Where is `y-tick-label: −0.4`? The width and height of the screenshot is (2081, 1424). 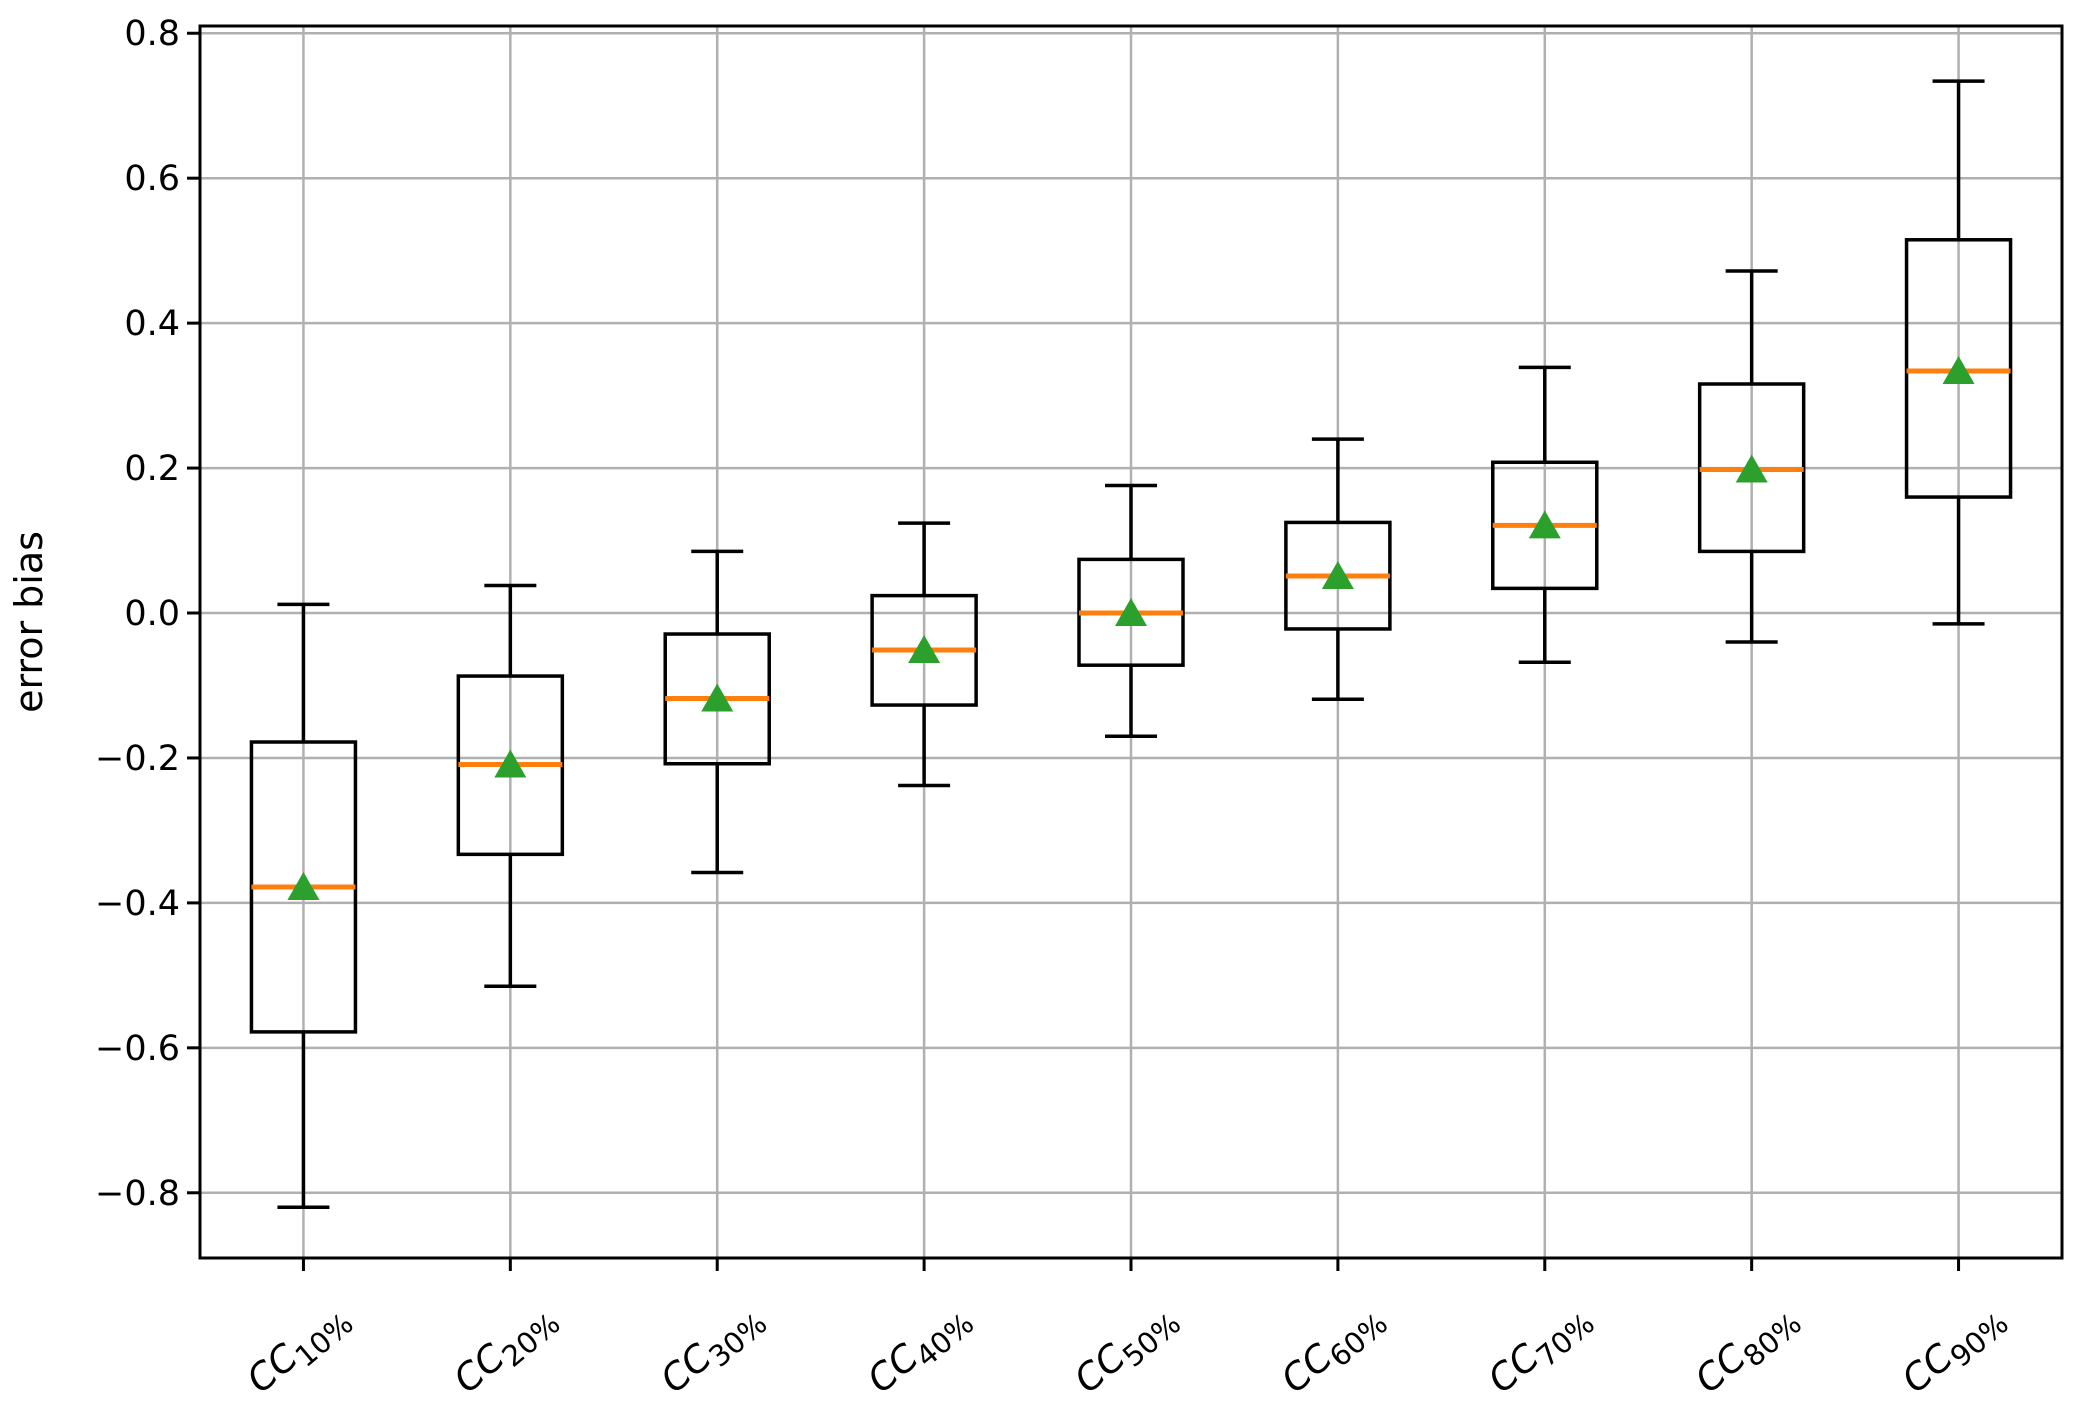 y-tick-label: −0.4 is located at coordinates (137, 904).